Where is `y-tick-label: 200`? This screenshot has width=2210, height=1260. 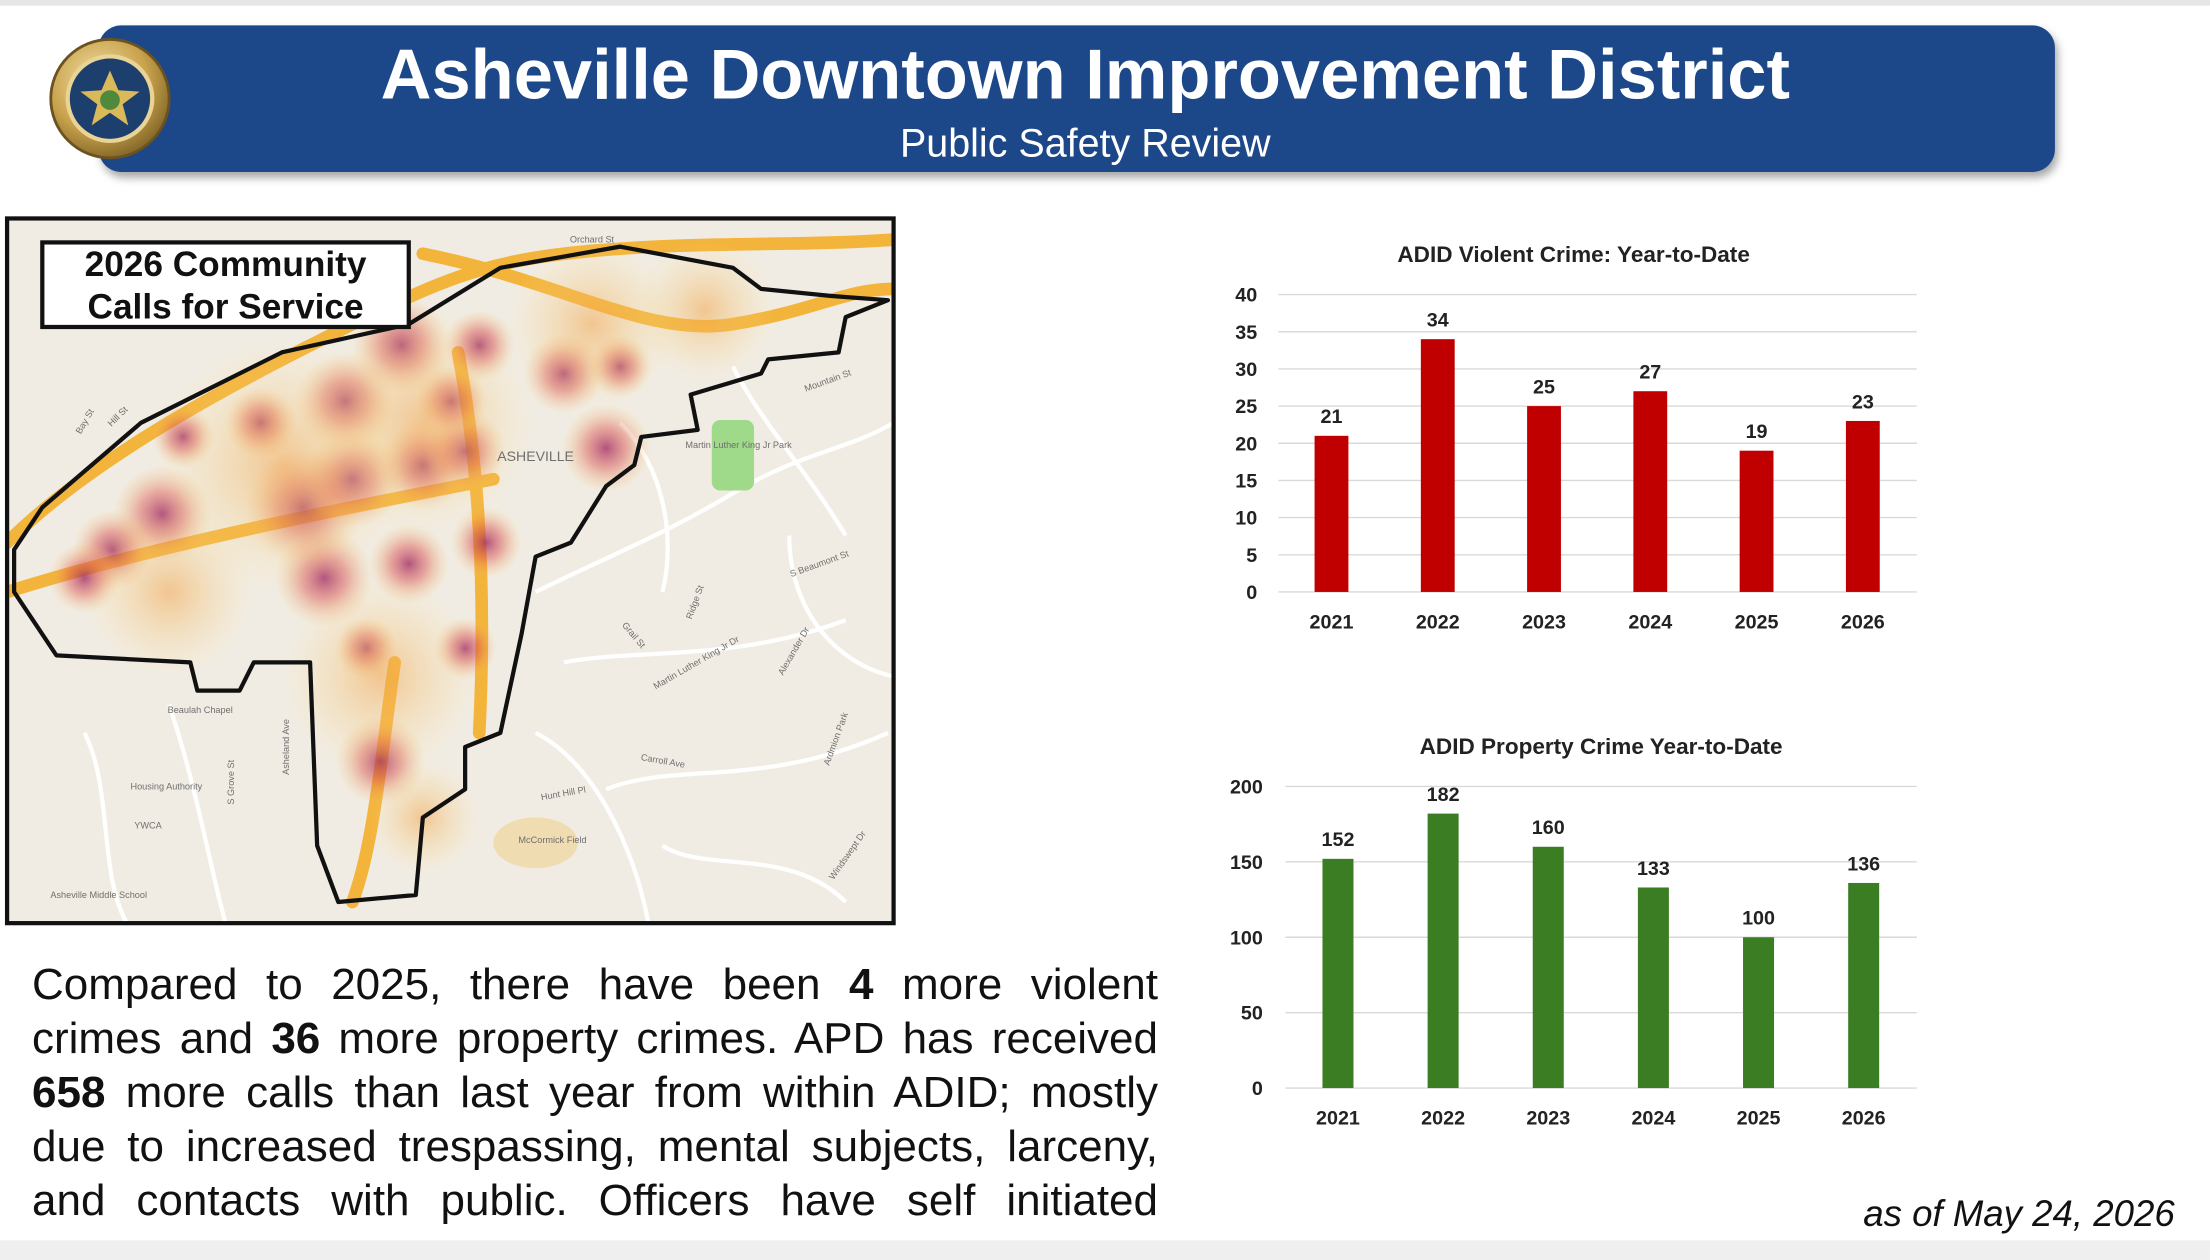
y-tick-label: 200 is located at coordinates (1246, 787).